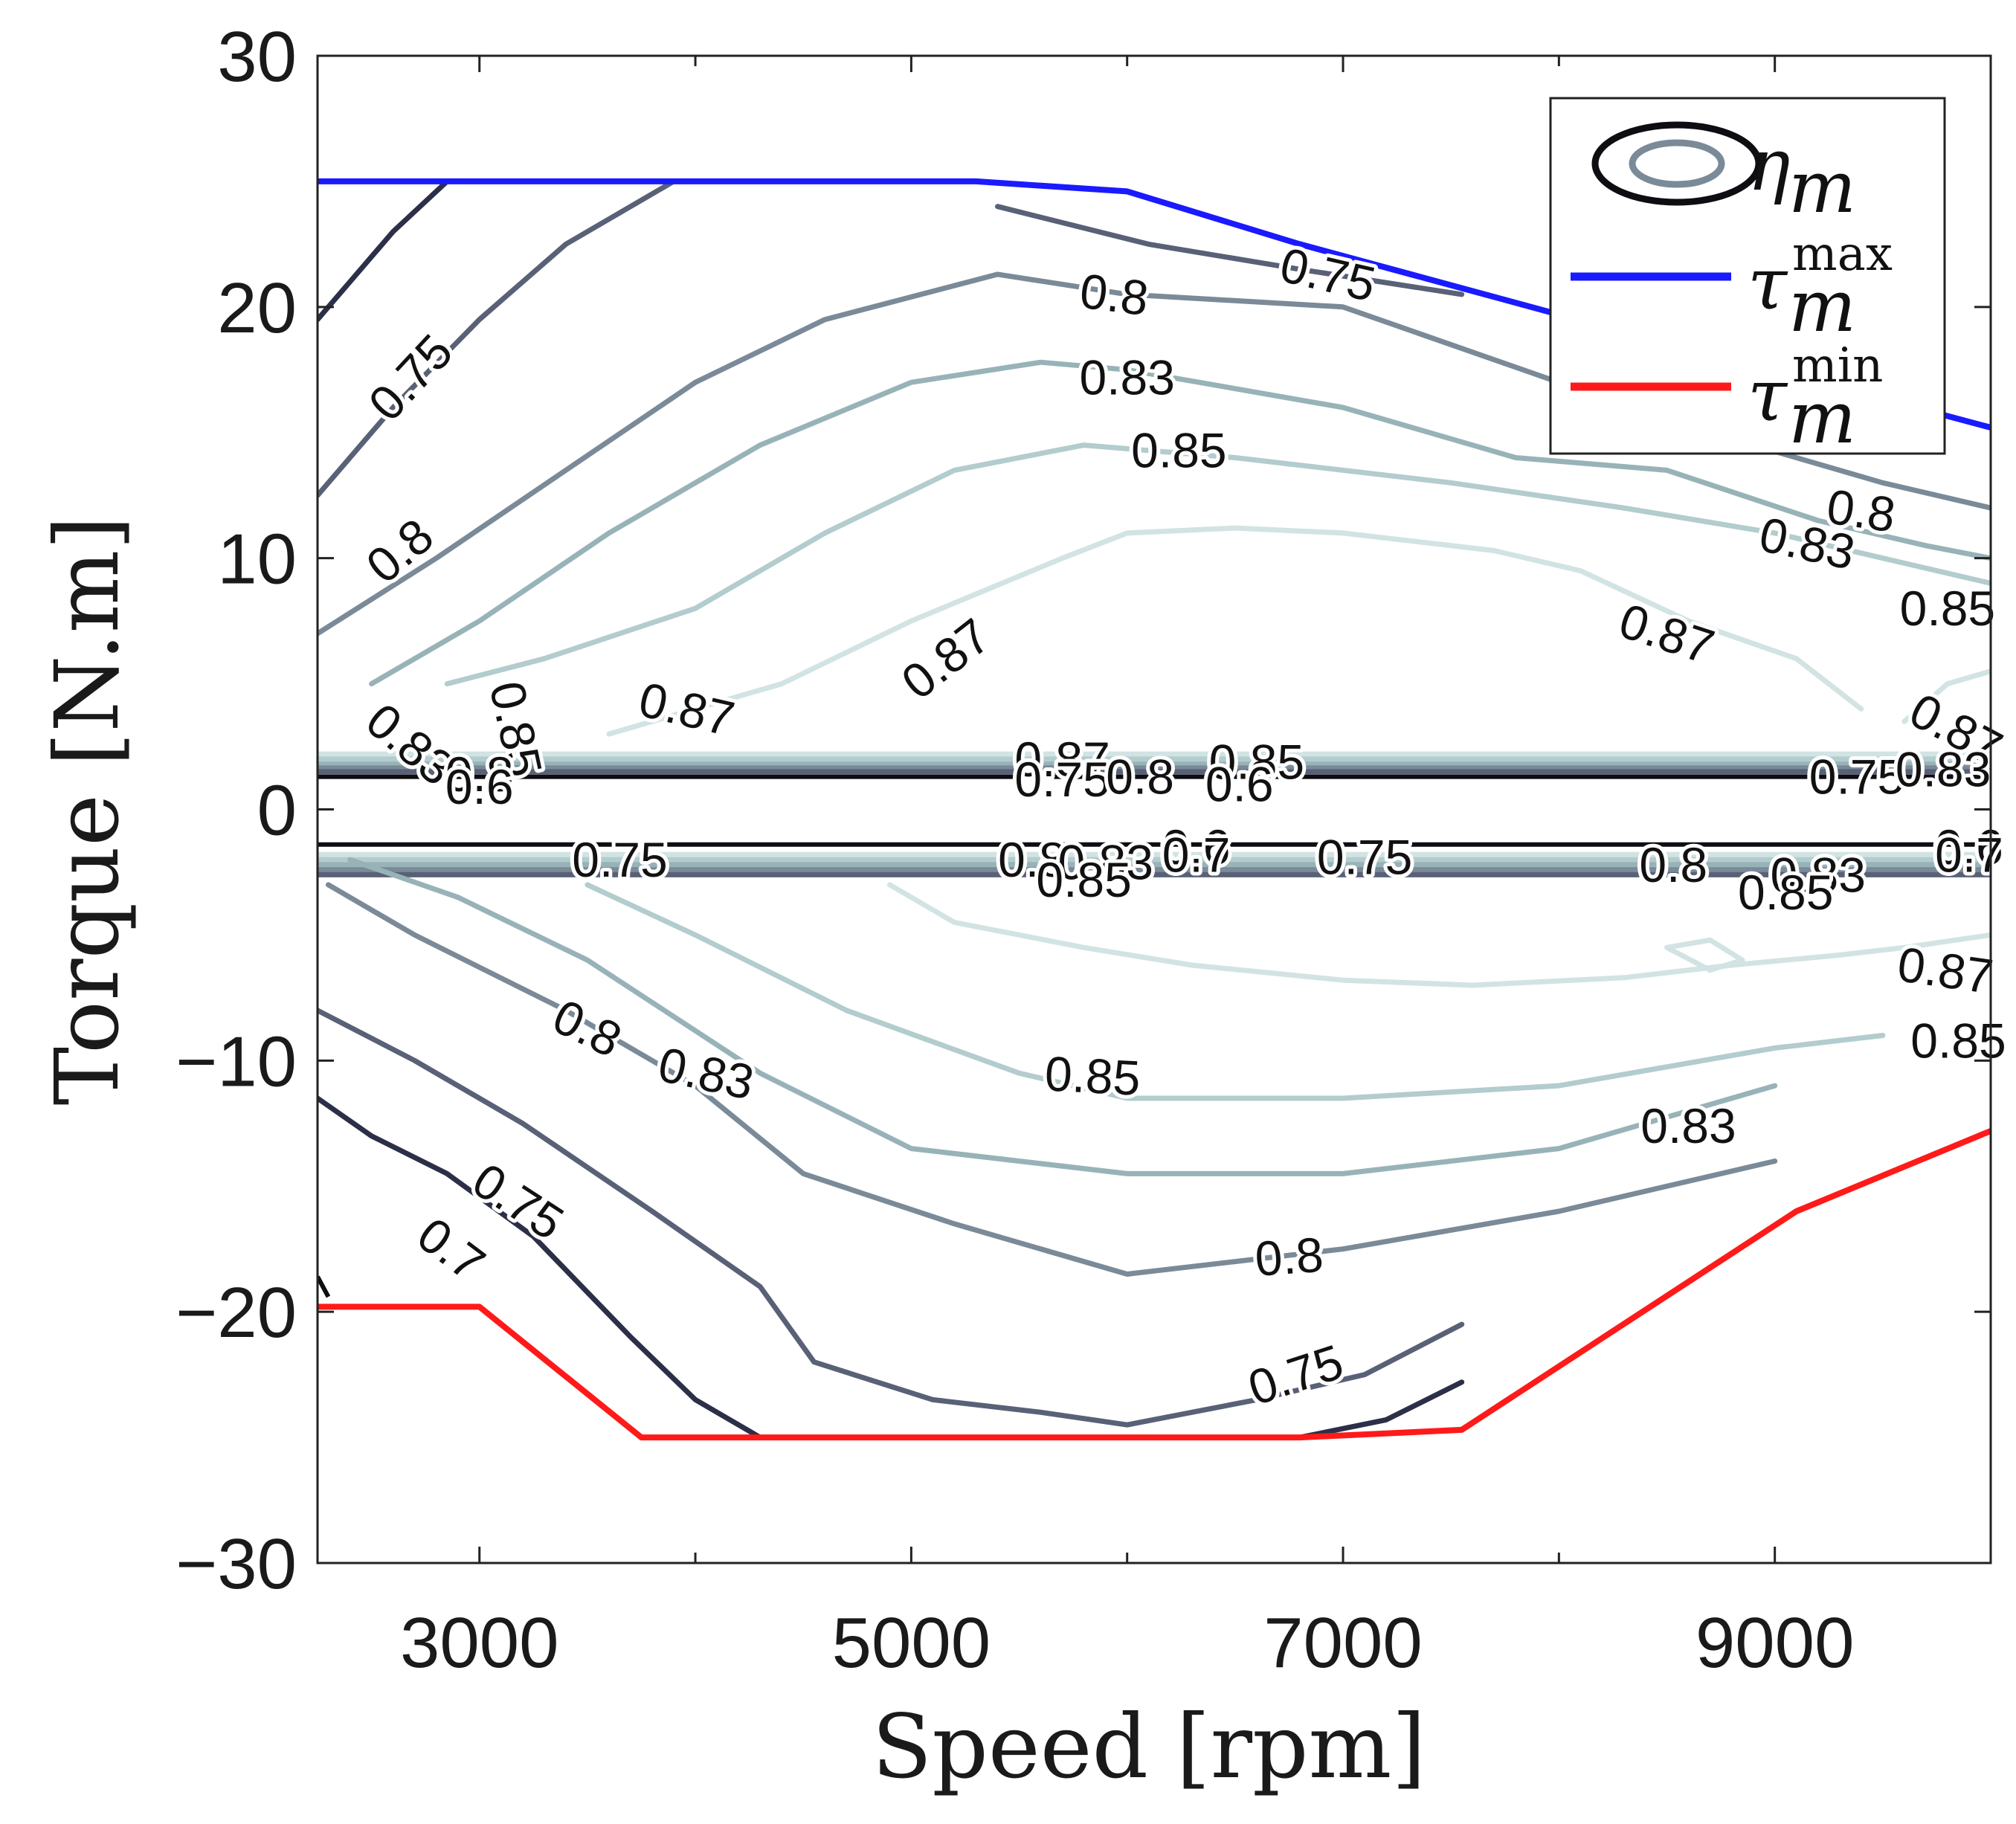 The height and width of the screenshot is (1824, 2016). What do you see at coordinates (236, 1061) in the screenshot?
I see `y-tick-label-4: −10` at bounding box center [236, 1061].